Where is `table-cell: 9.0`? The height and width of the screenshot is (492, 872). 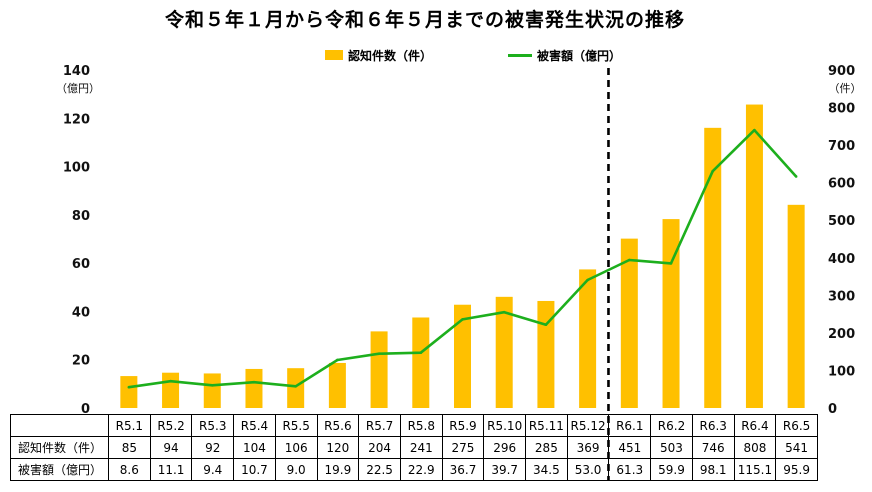
table-cell: 9.0 is located at coordinates (296, 469).